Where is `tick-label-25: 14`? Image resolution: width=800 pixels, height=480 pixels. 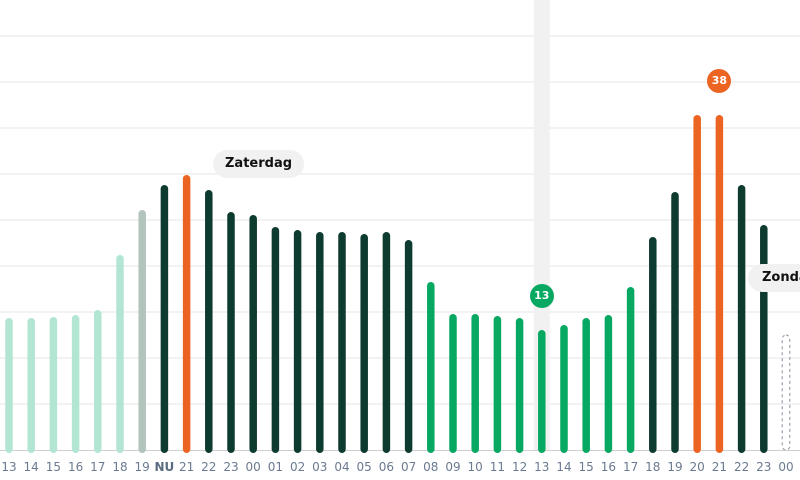
tick-label-25: 14 is located at coordinates (563, 467).